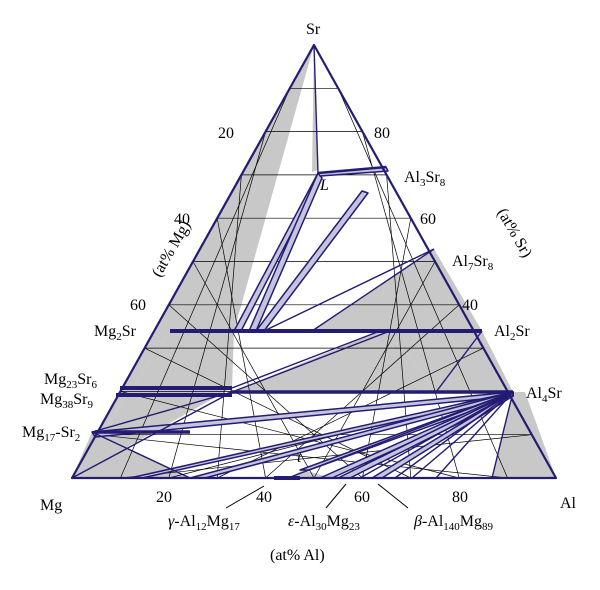 This screenshot has height=590, width=600. What do you see at coordinates (470, 305) in the screenshot?
I see `right-tick-40: 40` at bounding box center [470, 305].